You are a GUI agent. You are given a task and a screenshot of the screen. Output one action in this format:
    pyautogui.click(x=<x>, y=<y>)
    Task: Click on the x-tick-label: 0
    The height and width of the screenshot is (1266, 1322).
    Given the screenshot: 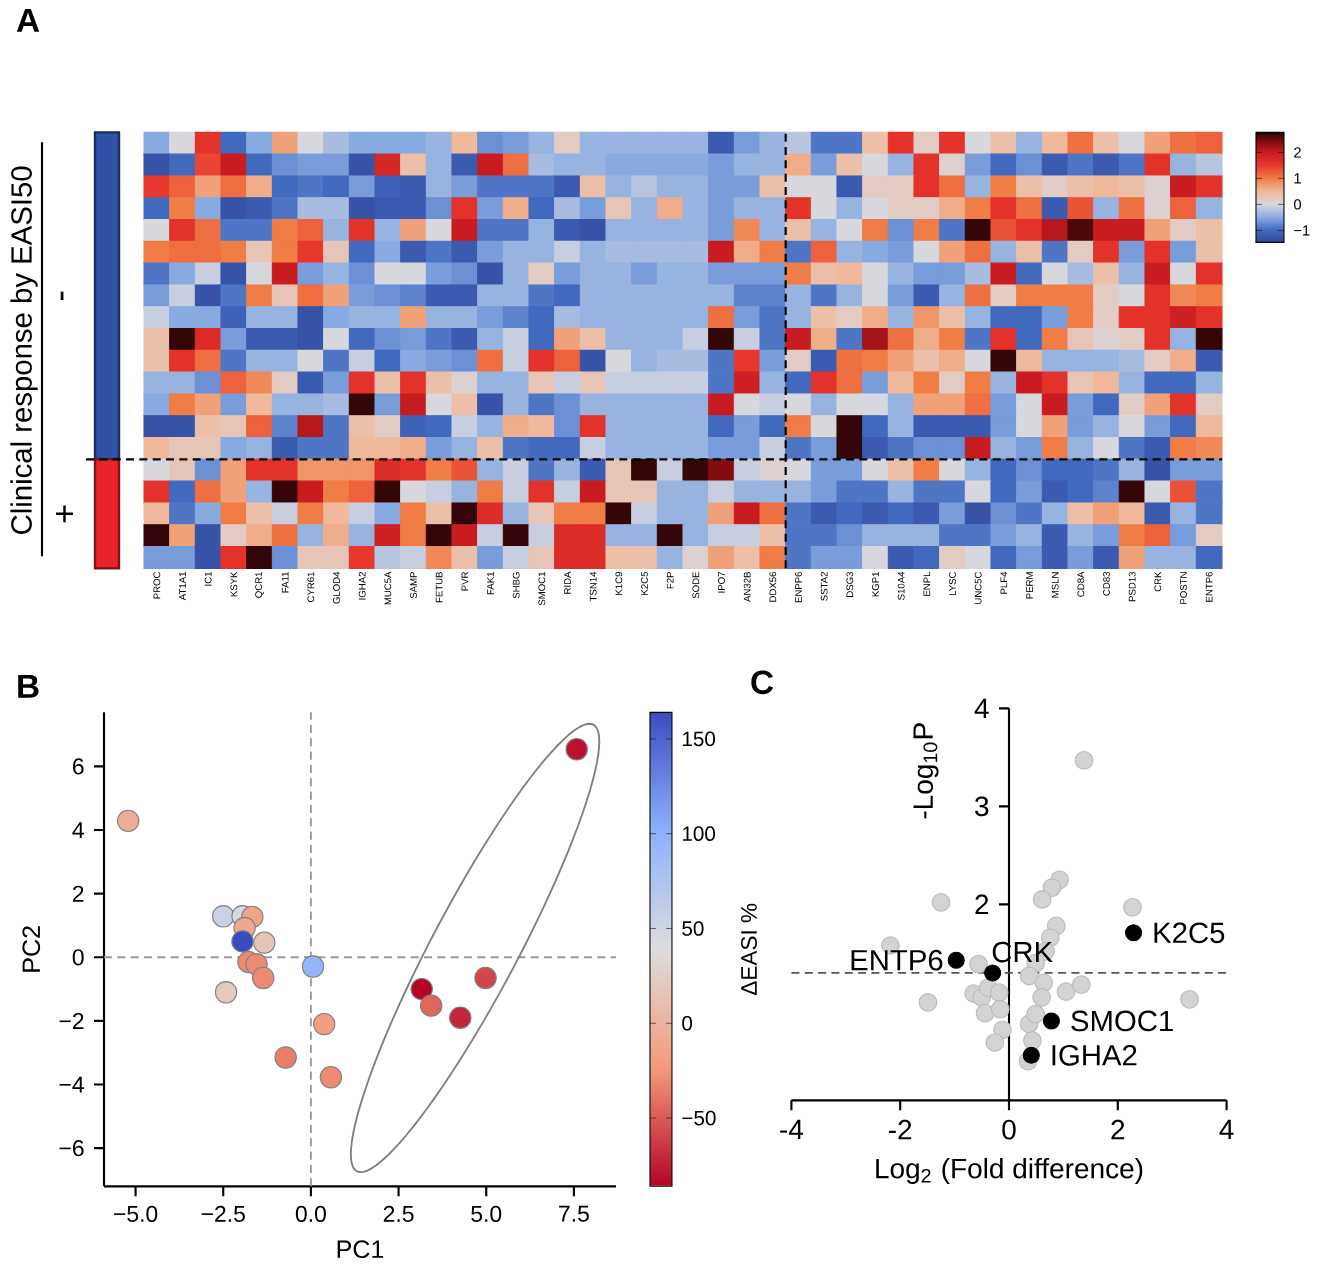 What is the action you would take?
    pyautogui.click(x=1009, y=1129)
    